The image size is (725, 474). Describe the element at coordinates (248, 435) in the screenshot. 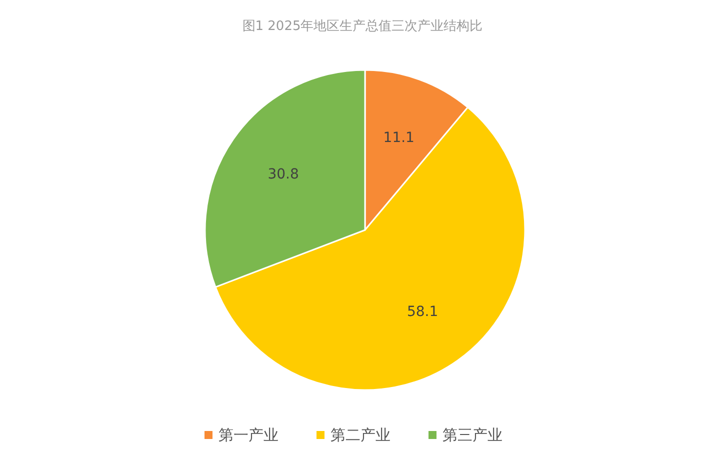

I see `legend-label: 第一产业` at that location.